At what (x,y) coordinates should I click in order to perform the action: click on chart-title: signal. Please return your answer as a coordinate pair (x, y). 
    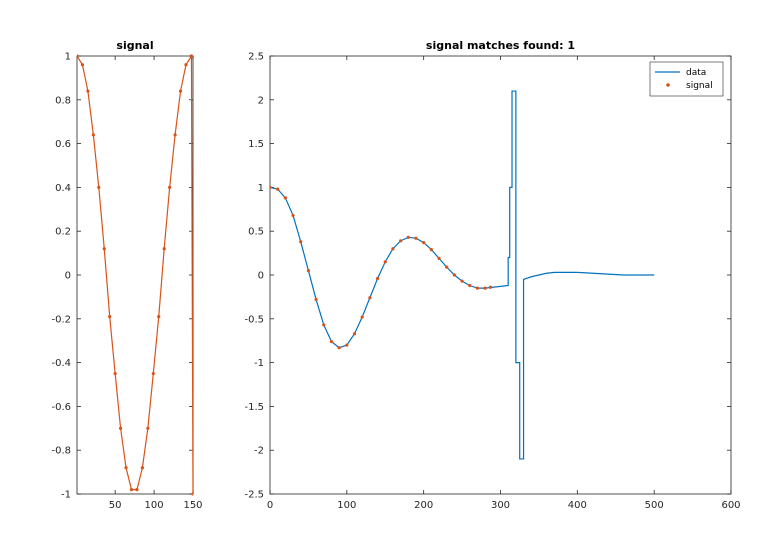
    Looking at the image, I should click on (134, 45).